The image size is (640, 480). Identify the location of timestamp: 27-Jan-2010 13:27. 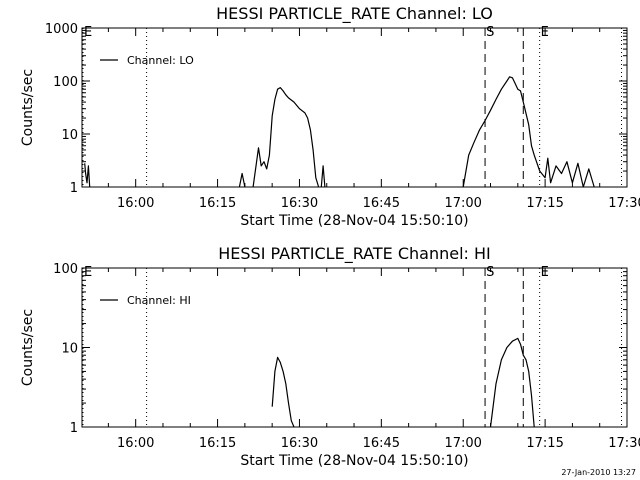
(598, 472).